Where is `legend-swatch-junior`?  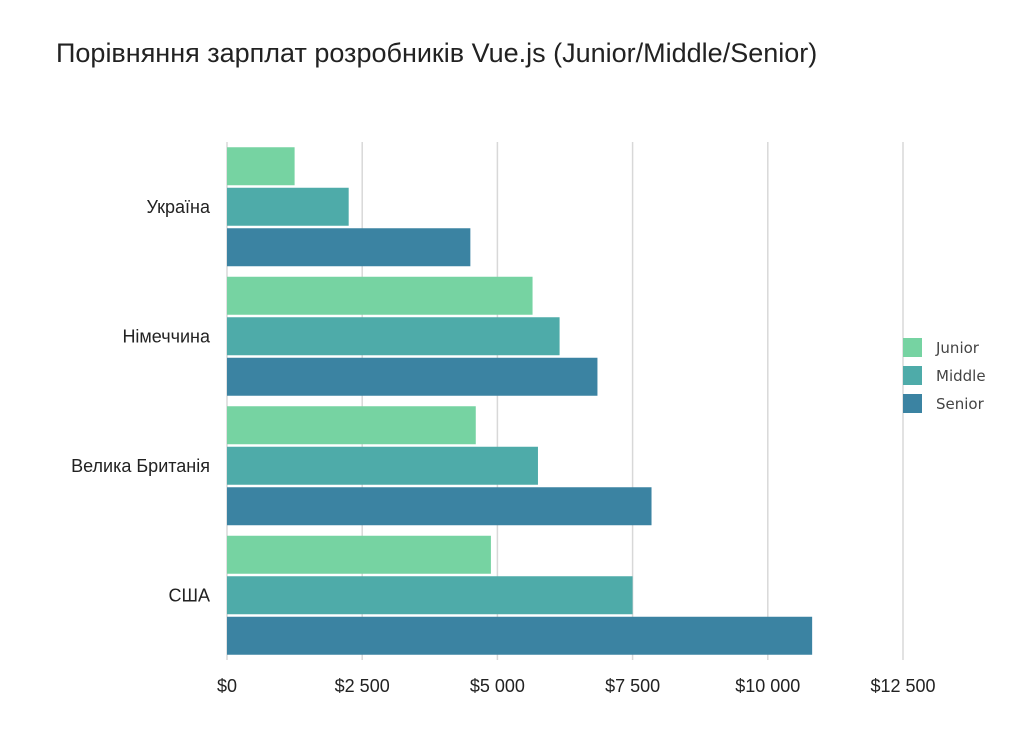
legend-swatch-junior is located at coordinates (912, 347).